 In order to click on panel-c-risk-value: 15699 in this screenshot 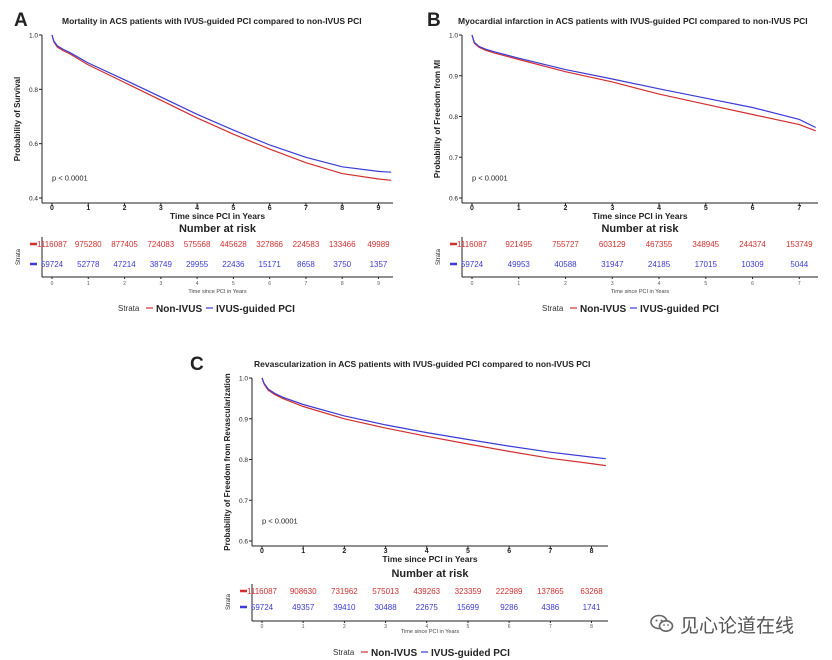, I will do `click(468, 607)`.